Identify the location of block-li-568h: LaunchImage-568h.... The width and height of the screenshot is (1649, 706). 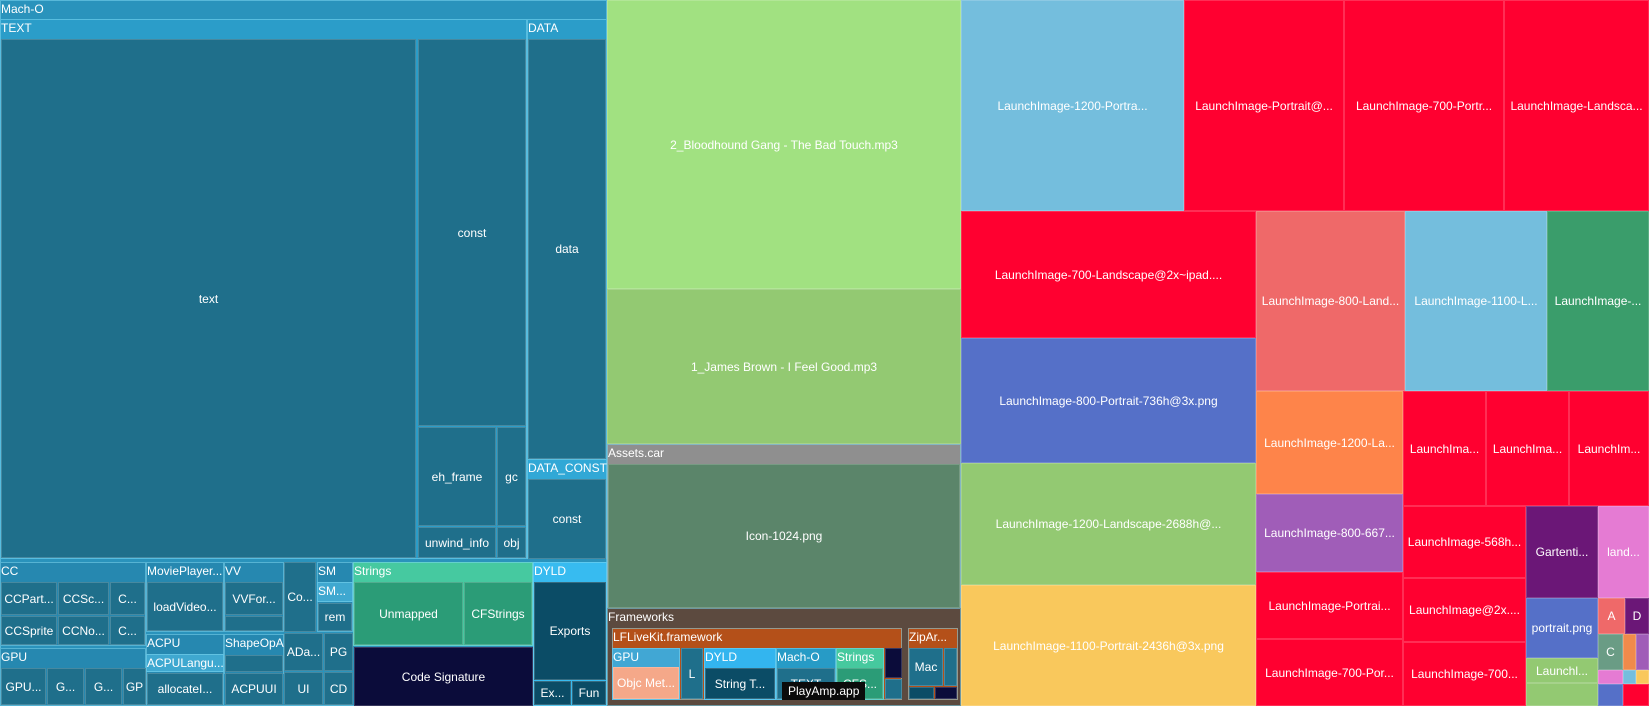
(1464, 542).